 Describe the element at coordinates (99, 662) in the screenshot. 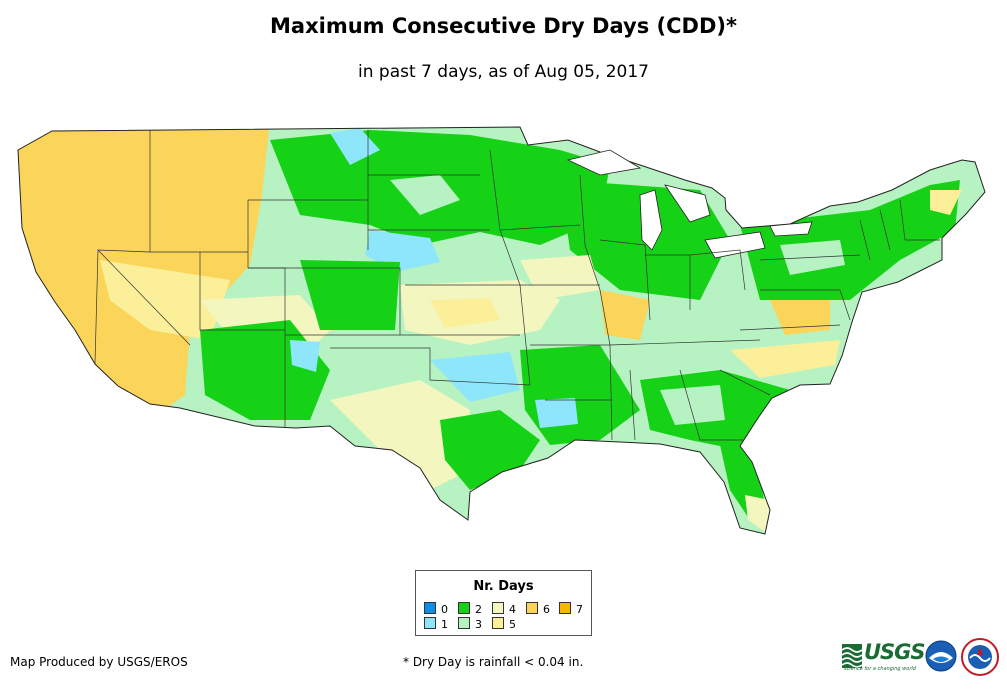

I see `map-credit: Map Produced by USGS/EROS` at that location.